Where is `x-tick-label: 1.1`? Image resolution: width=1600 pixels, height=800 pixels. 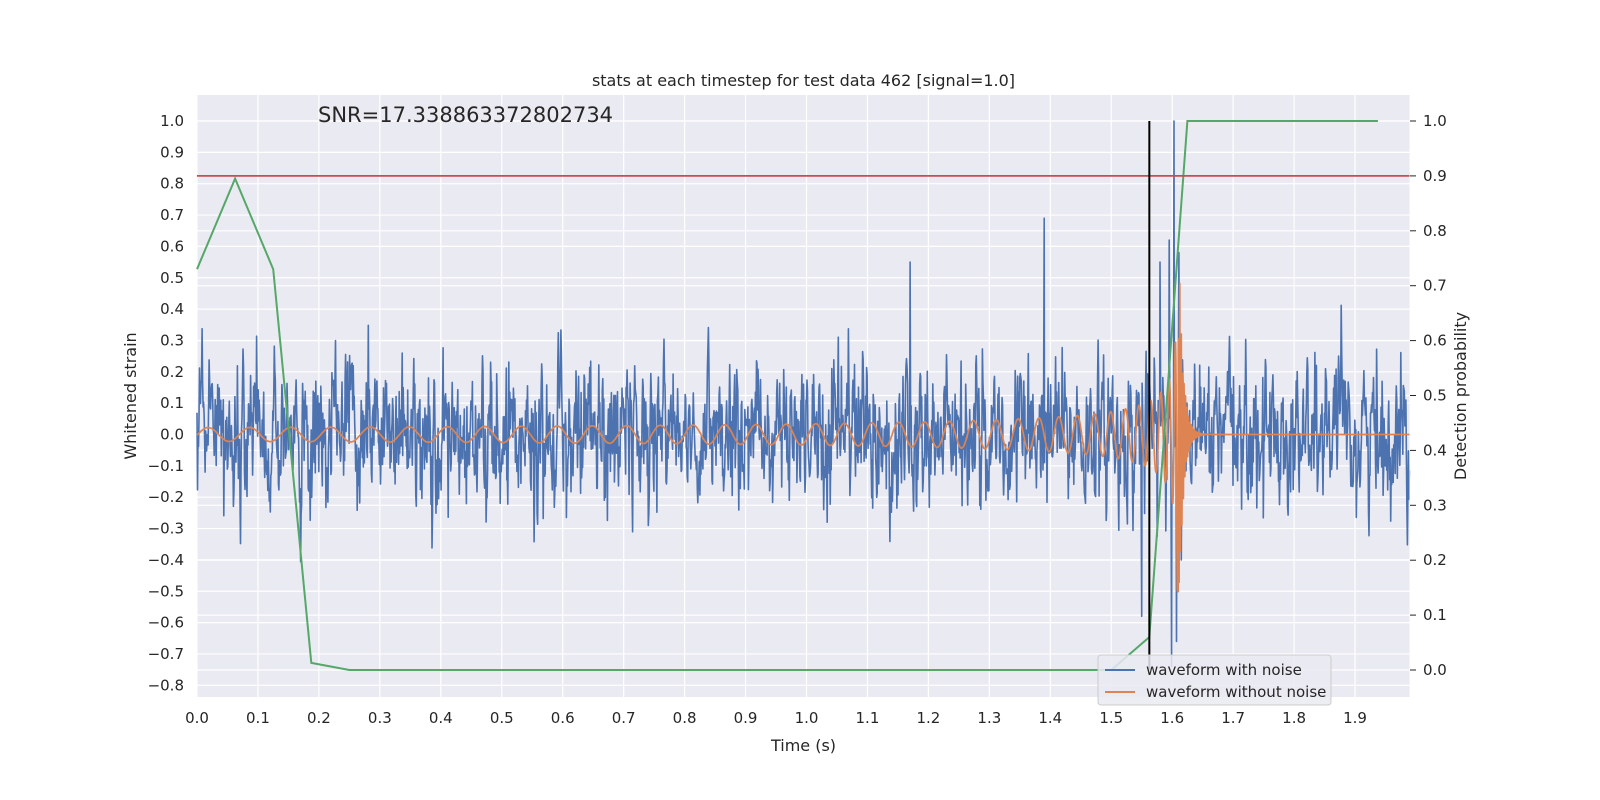 x-tick-label: 1.1 is located at coordinates (868, 718).